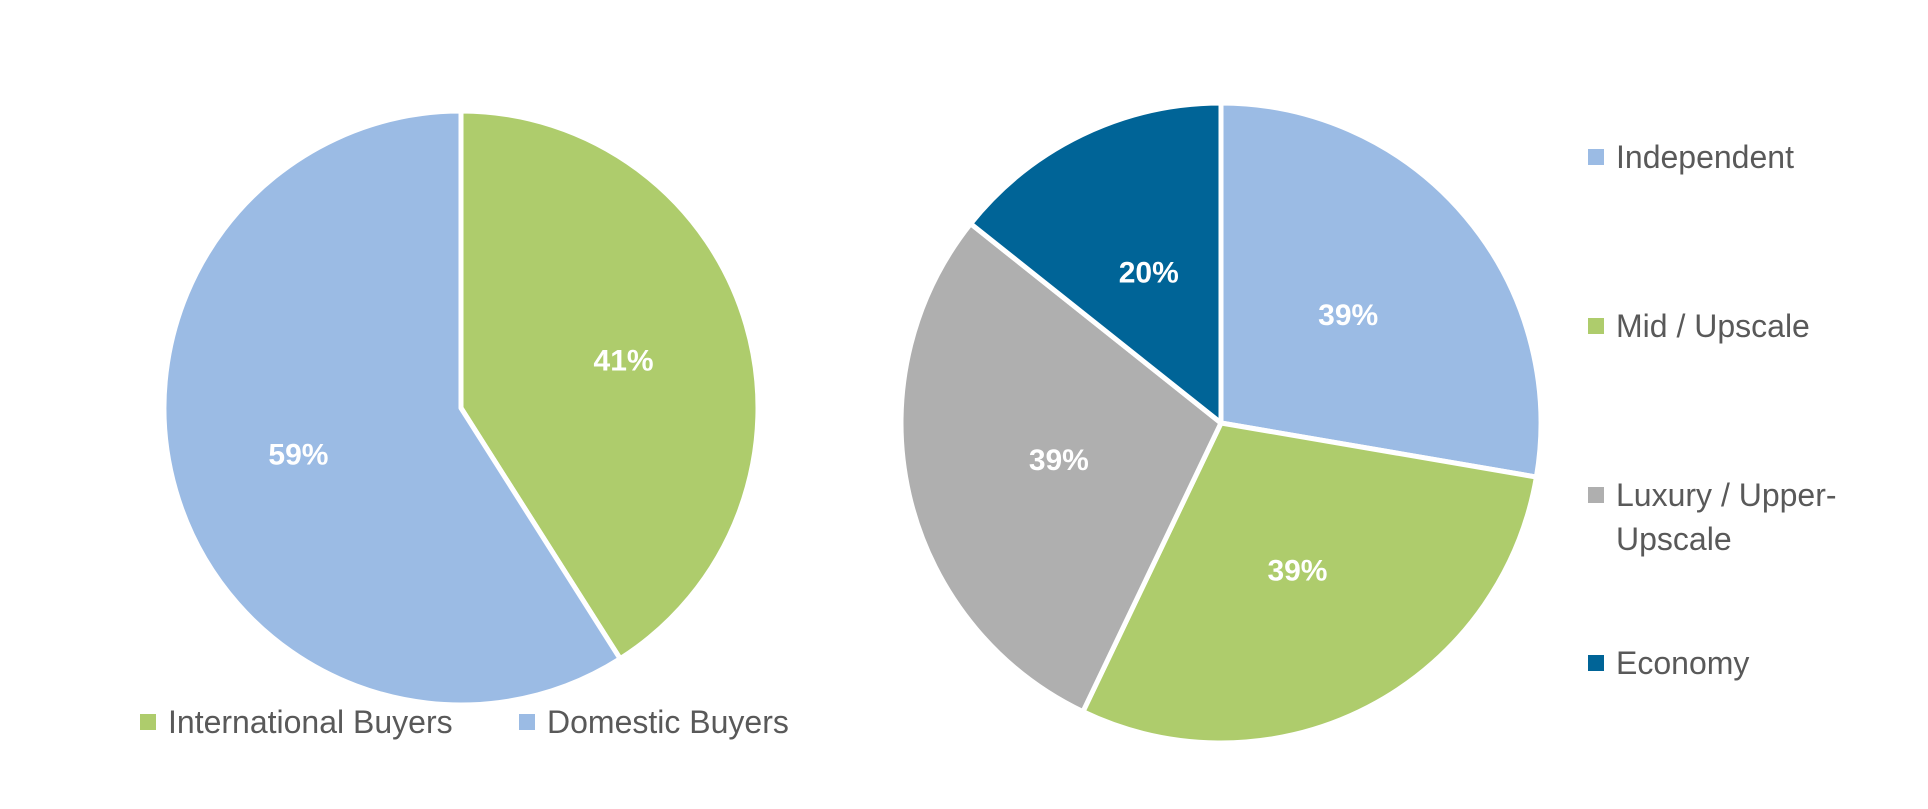  I want to click on legend-label-domestic-buyers: Domestic Buyers, so click(668, 722).